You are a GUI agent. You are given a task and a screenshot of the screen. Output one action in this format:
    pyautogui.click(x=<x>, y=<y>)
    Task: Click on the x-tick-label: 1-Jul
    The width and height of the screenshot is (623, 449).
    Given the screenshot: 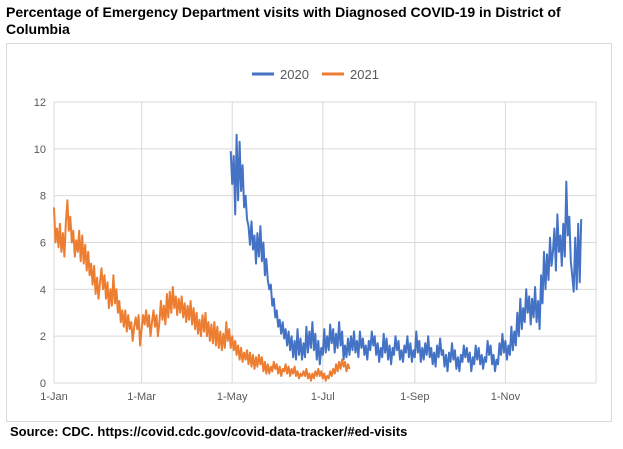 What is the action you would take?
    pyautogui.click(x=323, y=397)
    